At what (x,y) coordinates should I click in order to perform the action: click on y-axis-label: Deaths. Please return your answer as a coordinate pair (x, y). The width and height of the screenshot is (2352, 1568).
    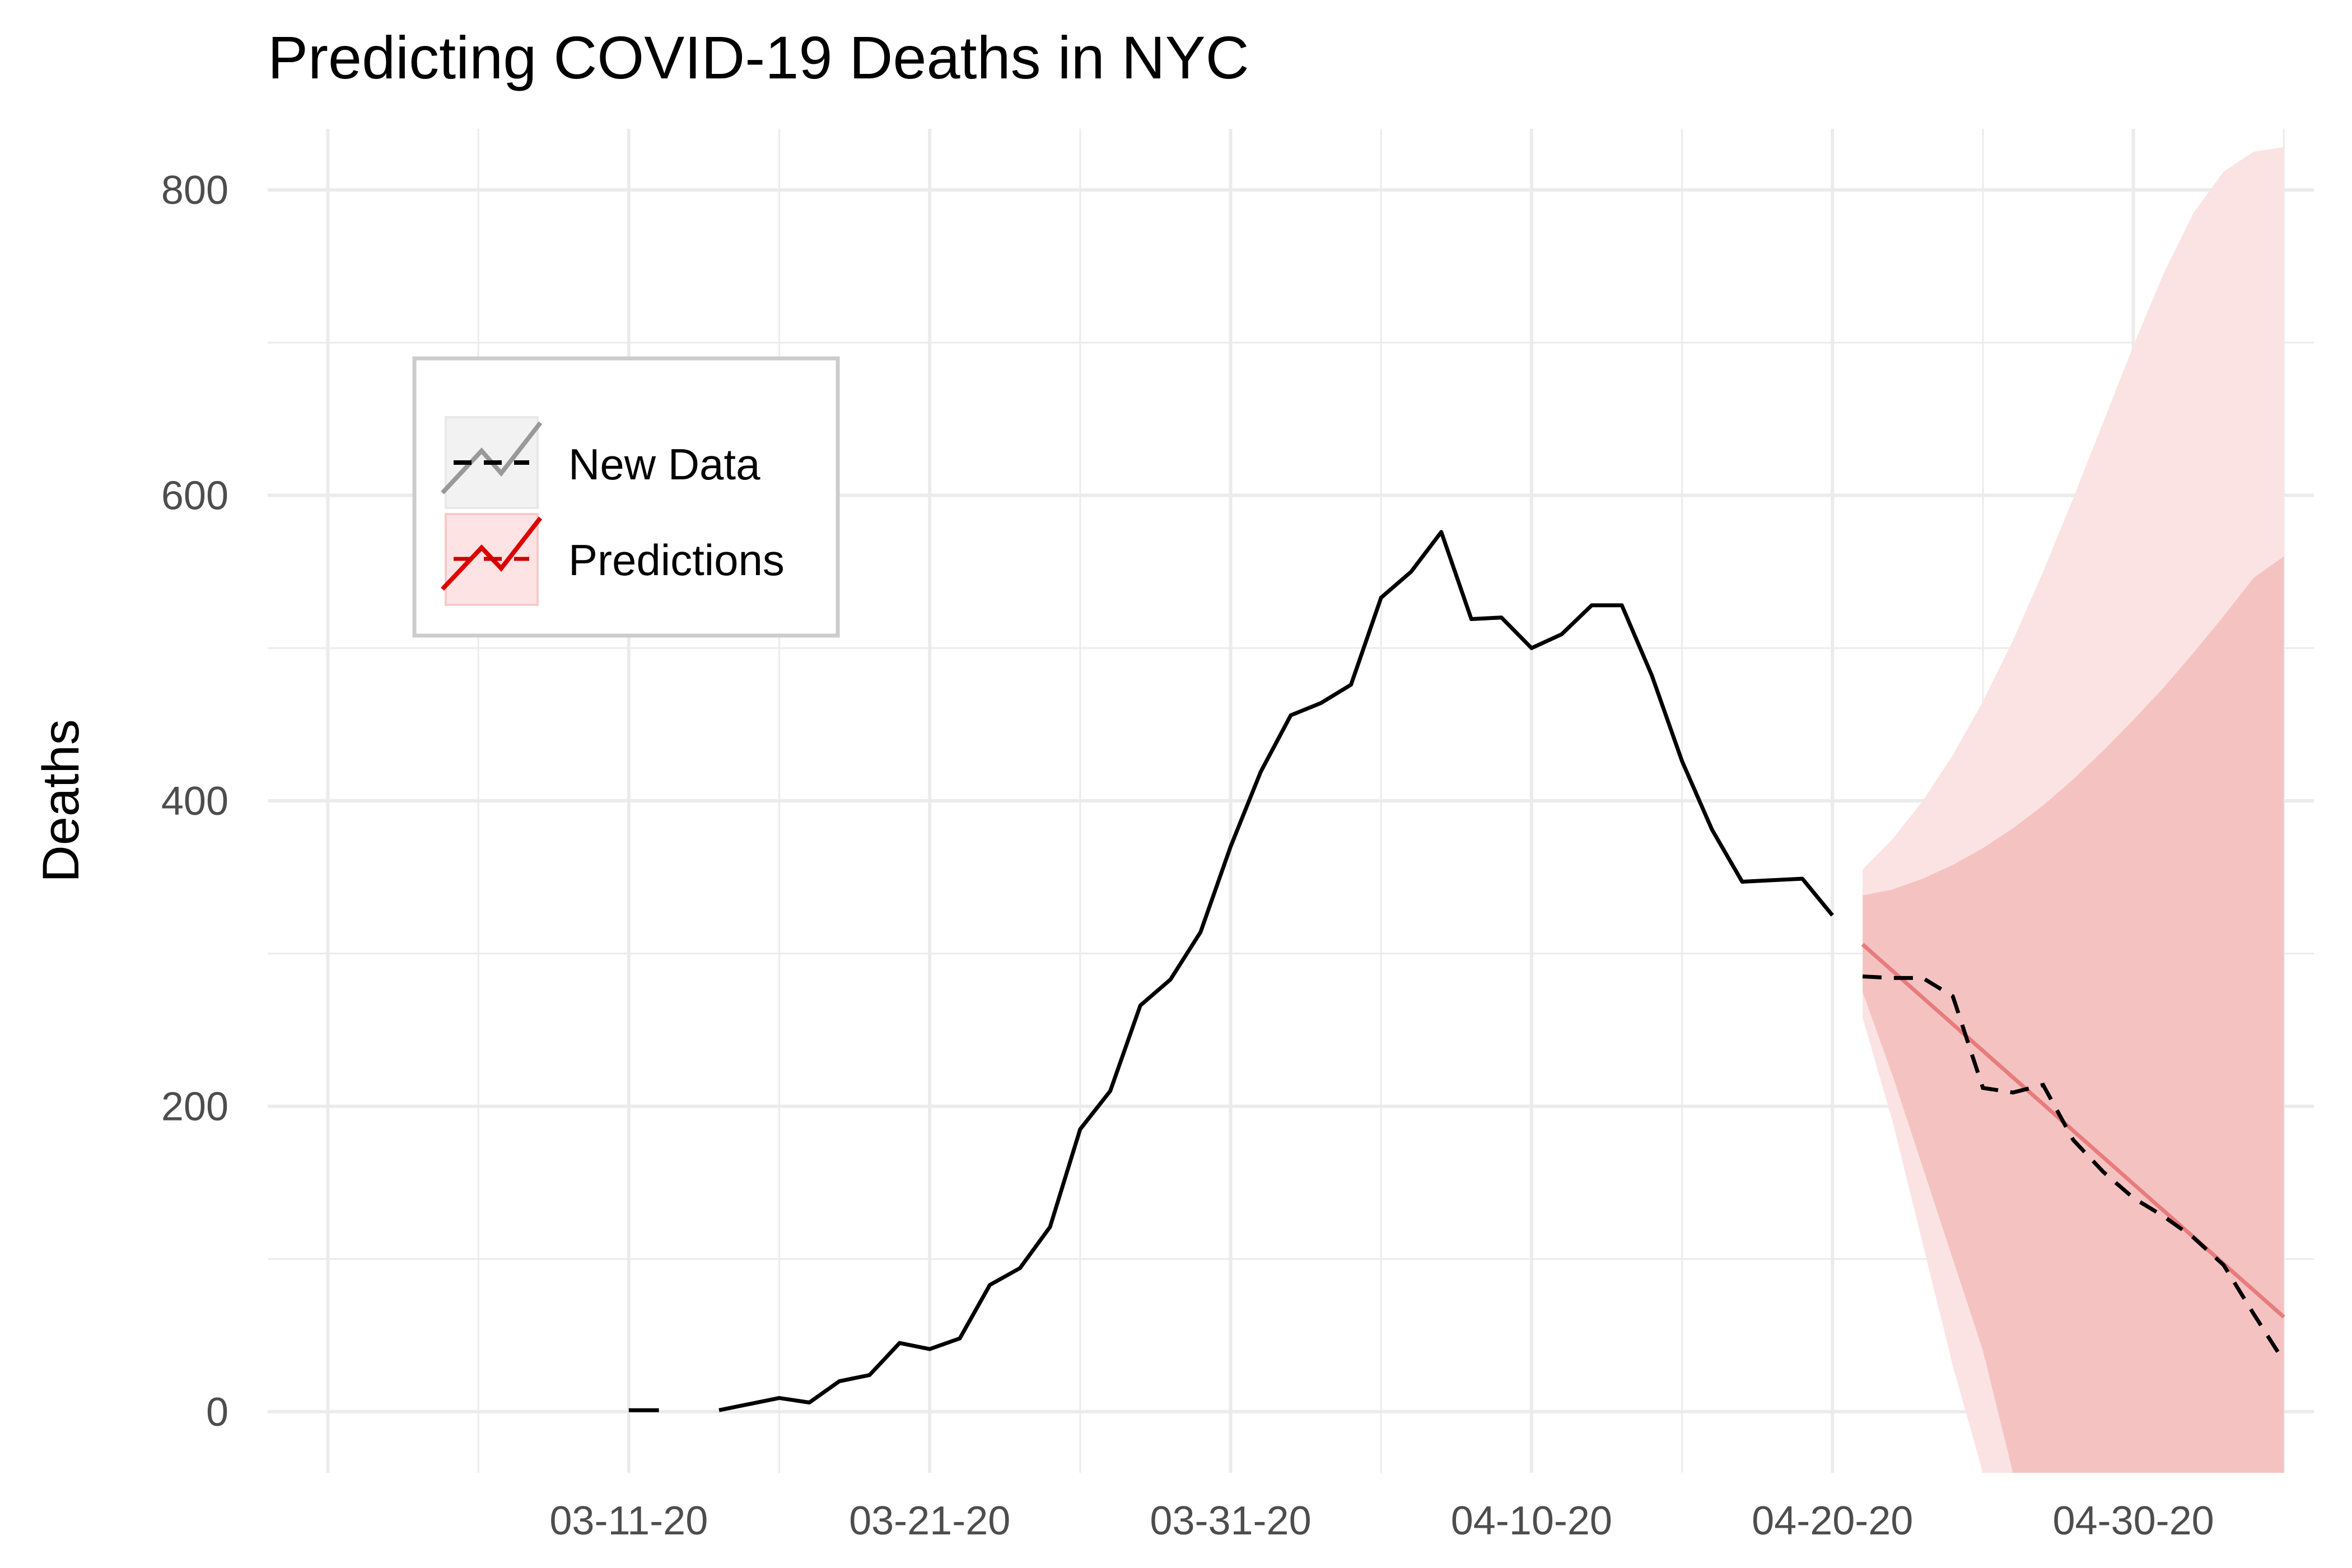
    Looking at the image, I should click on (61, 801).